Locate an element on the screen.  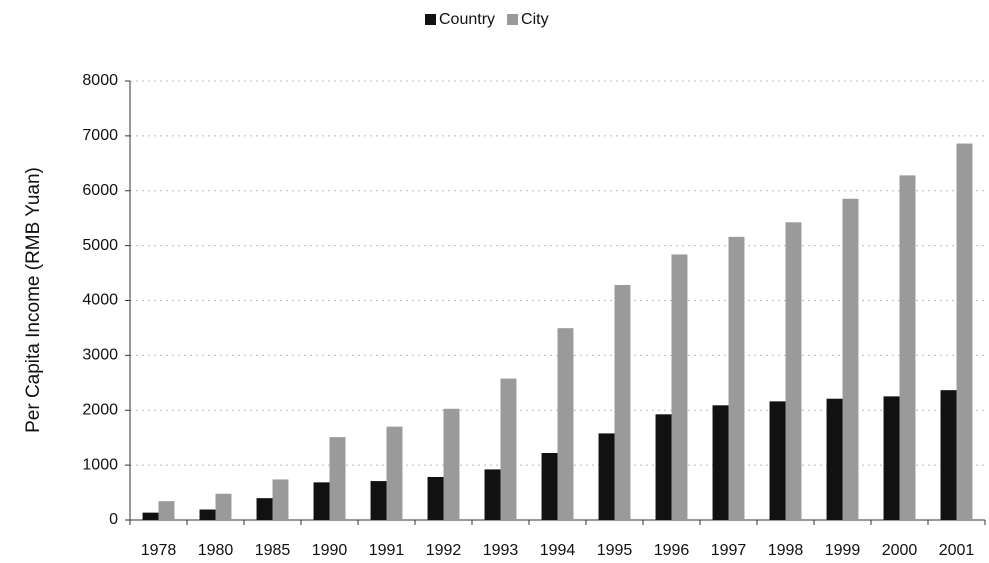
x-tick-label: 1992 is located at coordinates (444, 550).